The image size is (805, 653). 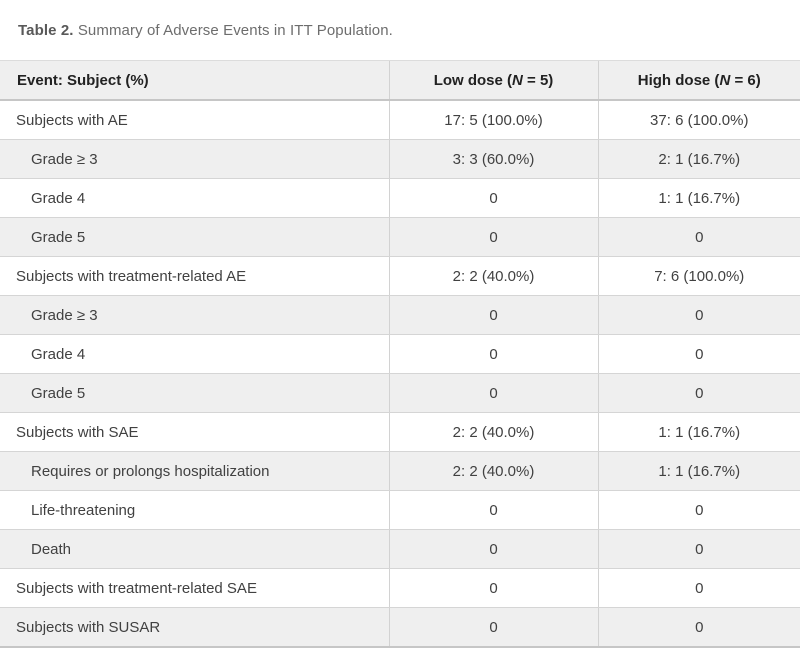 I want to click on header-high-dose-n: N, so click(x=725, y=80).